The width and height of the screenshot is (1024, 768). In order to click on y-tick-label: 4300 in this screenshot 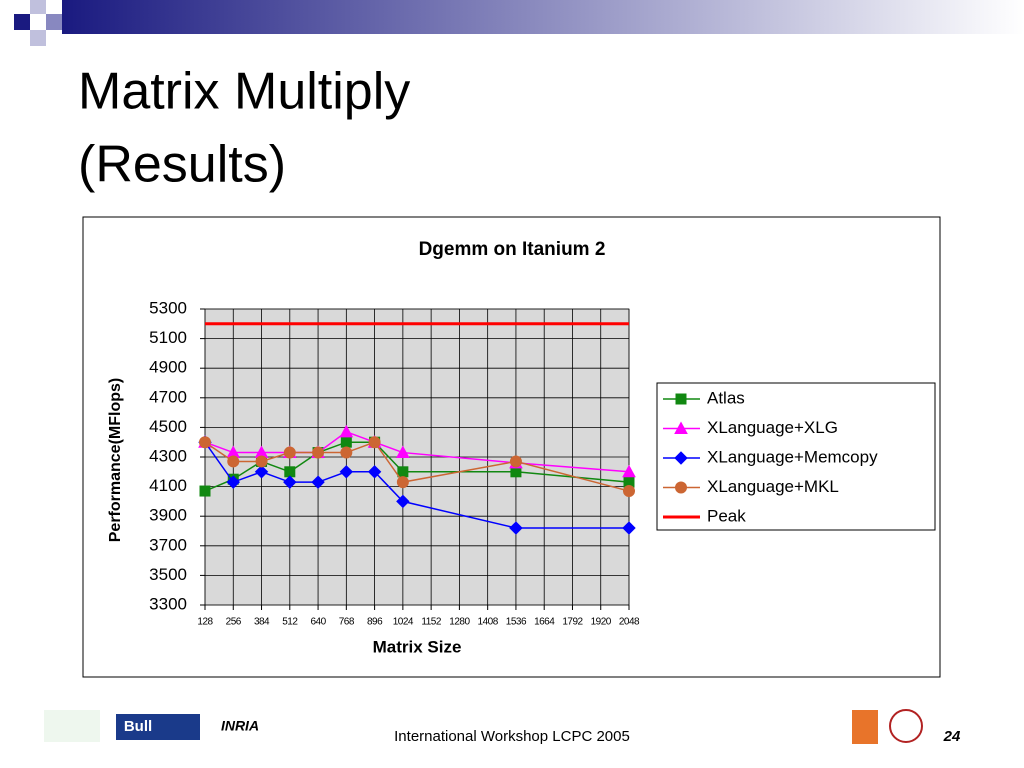, I will do `click(168, 455)`.